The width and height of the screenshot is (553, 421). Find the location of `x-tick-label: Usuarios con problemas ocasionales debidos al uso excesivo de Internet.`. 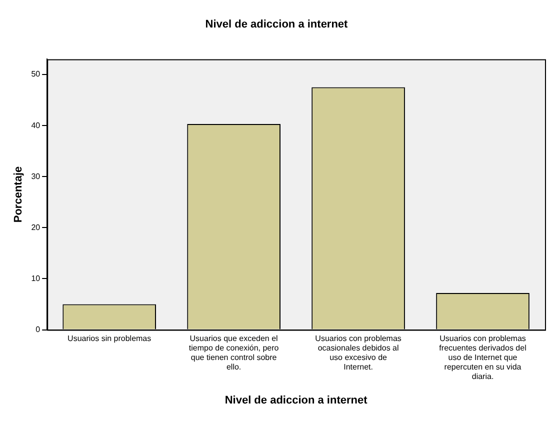

x-tick-label: Usuarios con problemas ocasionales debidos al uso excesivo de Internet. is located at coordinates (358, 353).